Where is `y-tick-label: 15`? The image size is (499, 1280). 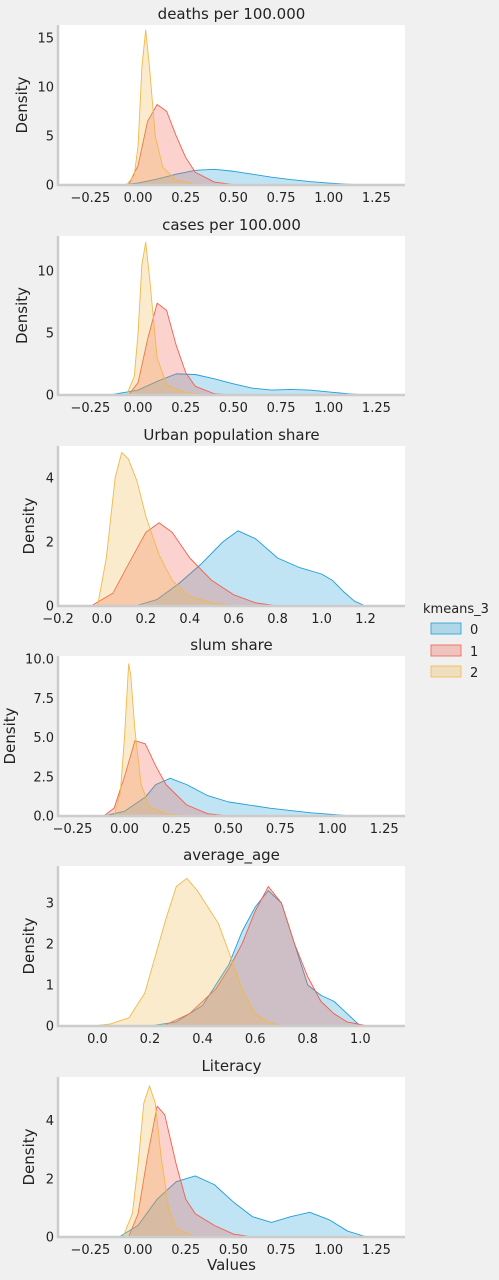 y-tick-label: 15 is located at coordinates (45, 38).